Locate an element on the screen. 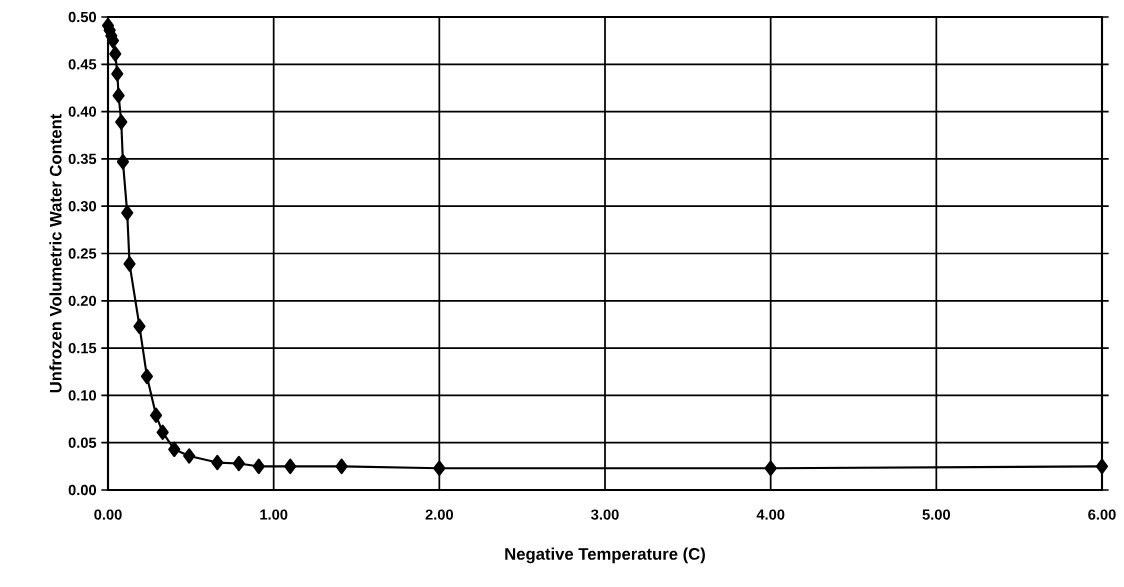 This screenshot has width=1124, height=587. y-tick-label: 0.00 is located at coordinates (82, 490).